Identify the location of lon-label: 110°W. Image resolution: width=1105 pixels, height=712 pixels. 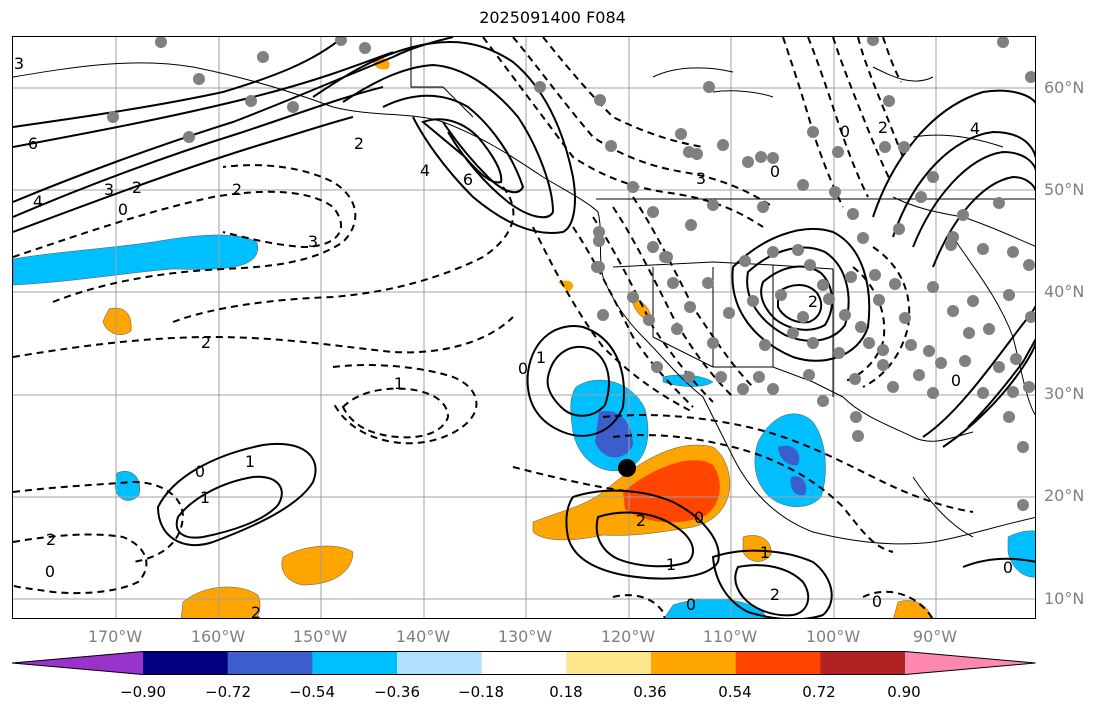
(730, 636).